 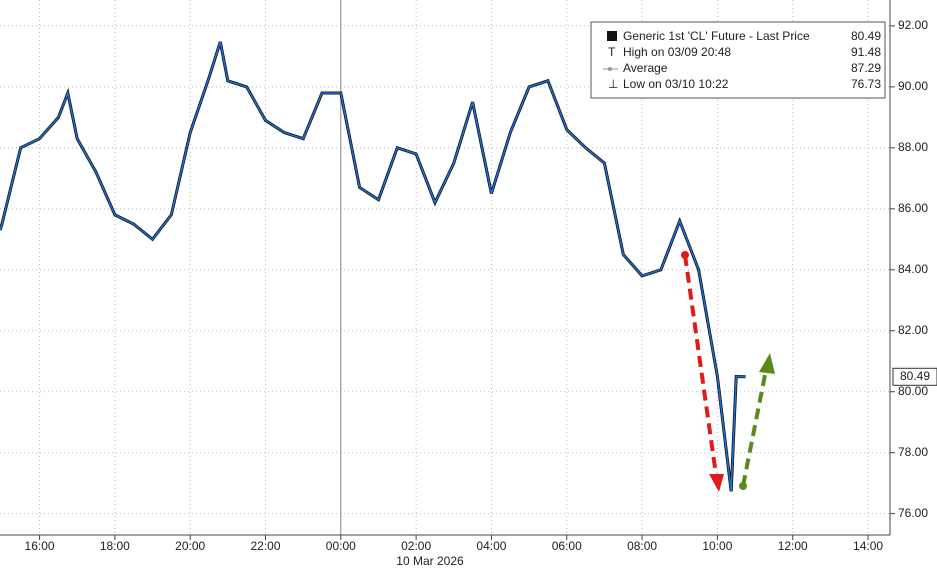 I want to click on y-tick-label: 80.00, so click(x=913, y=391).